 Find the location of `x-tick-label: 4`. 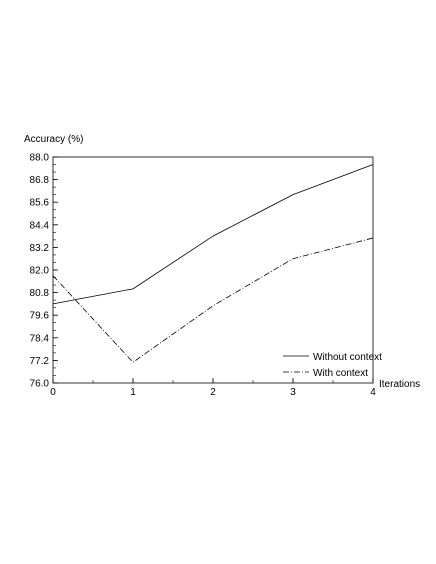

x-tick-label: 4 is located at coordinates (373, 392).